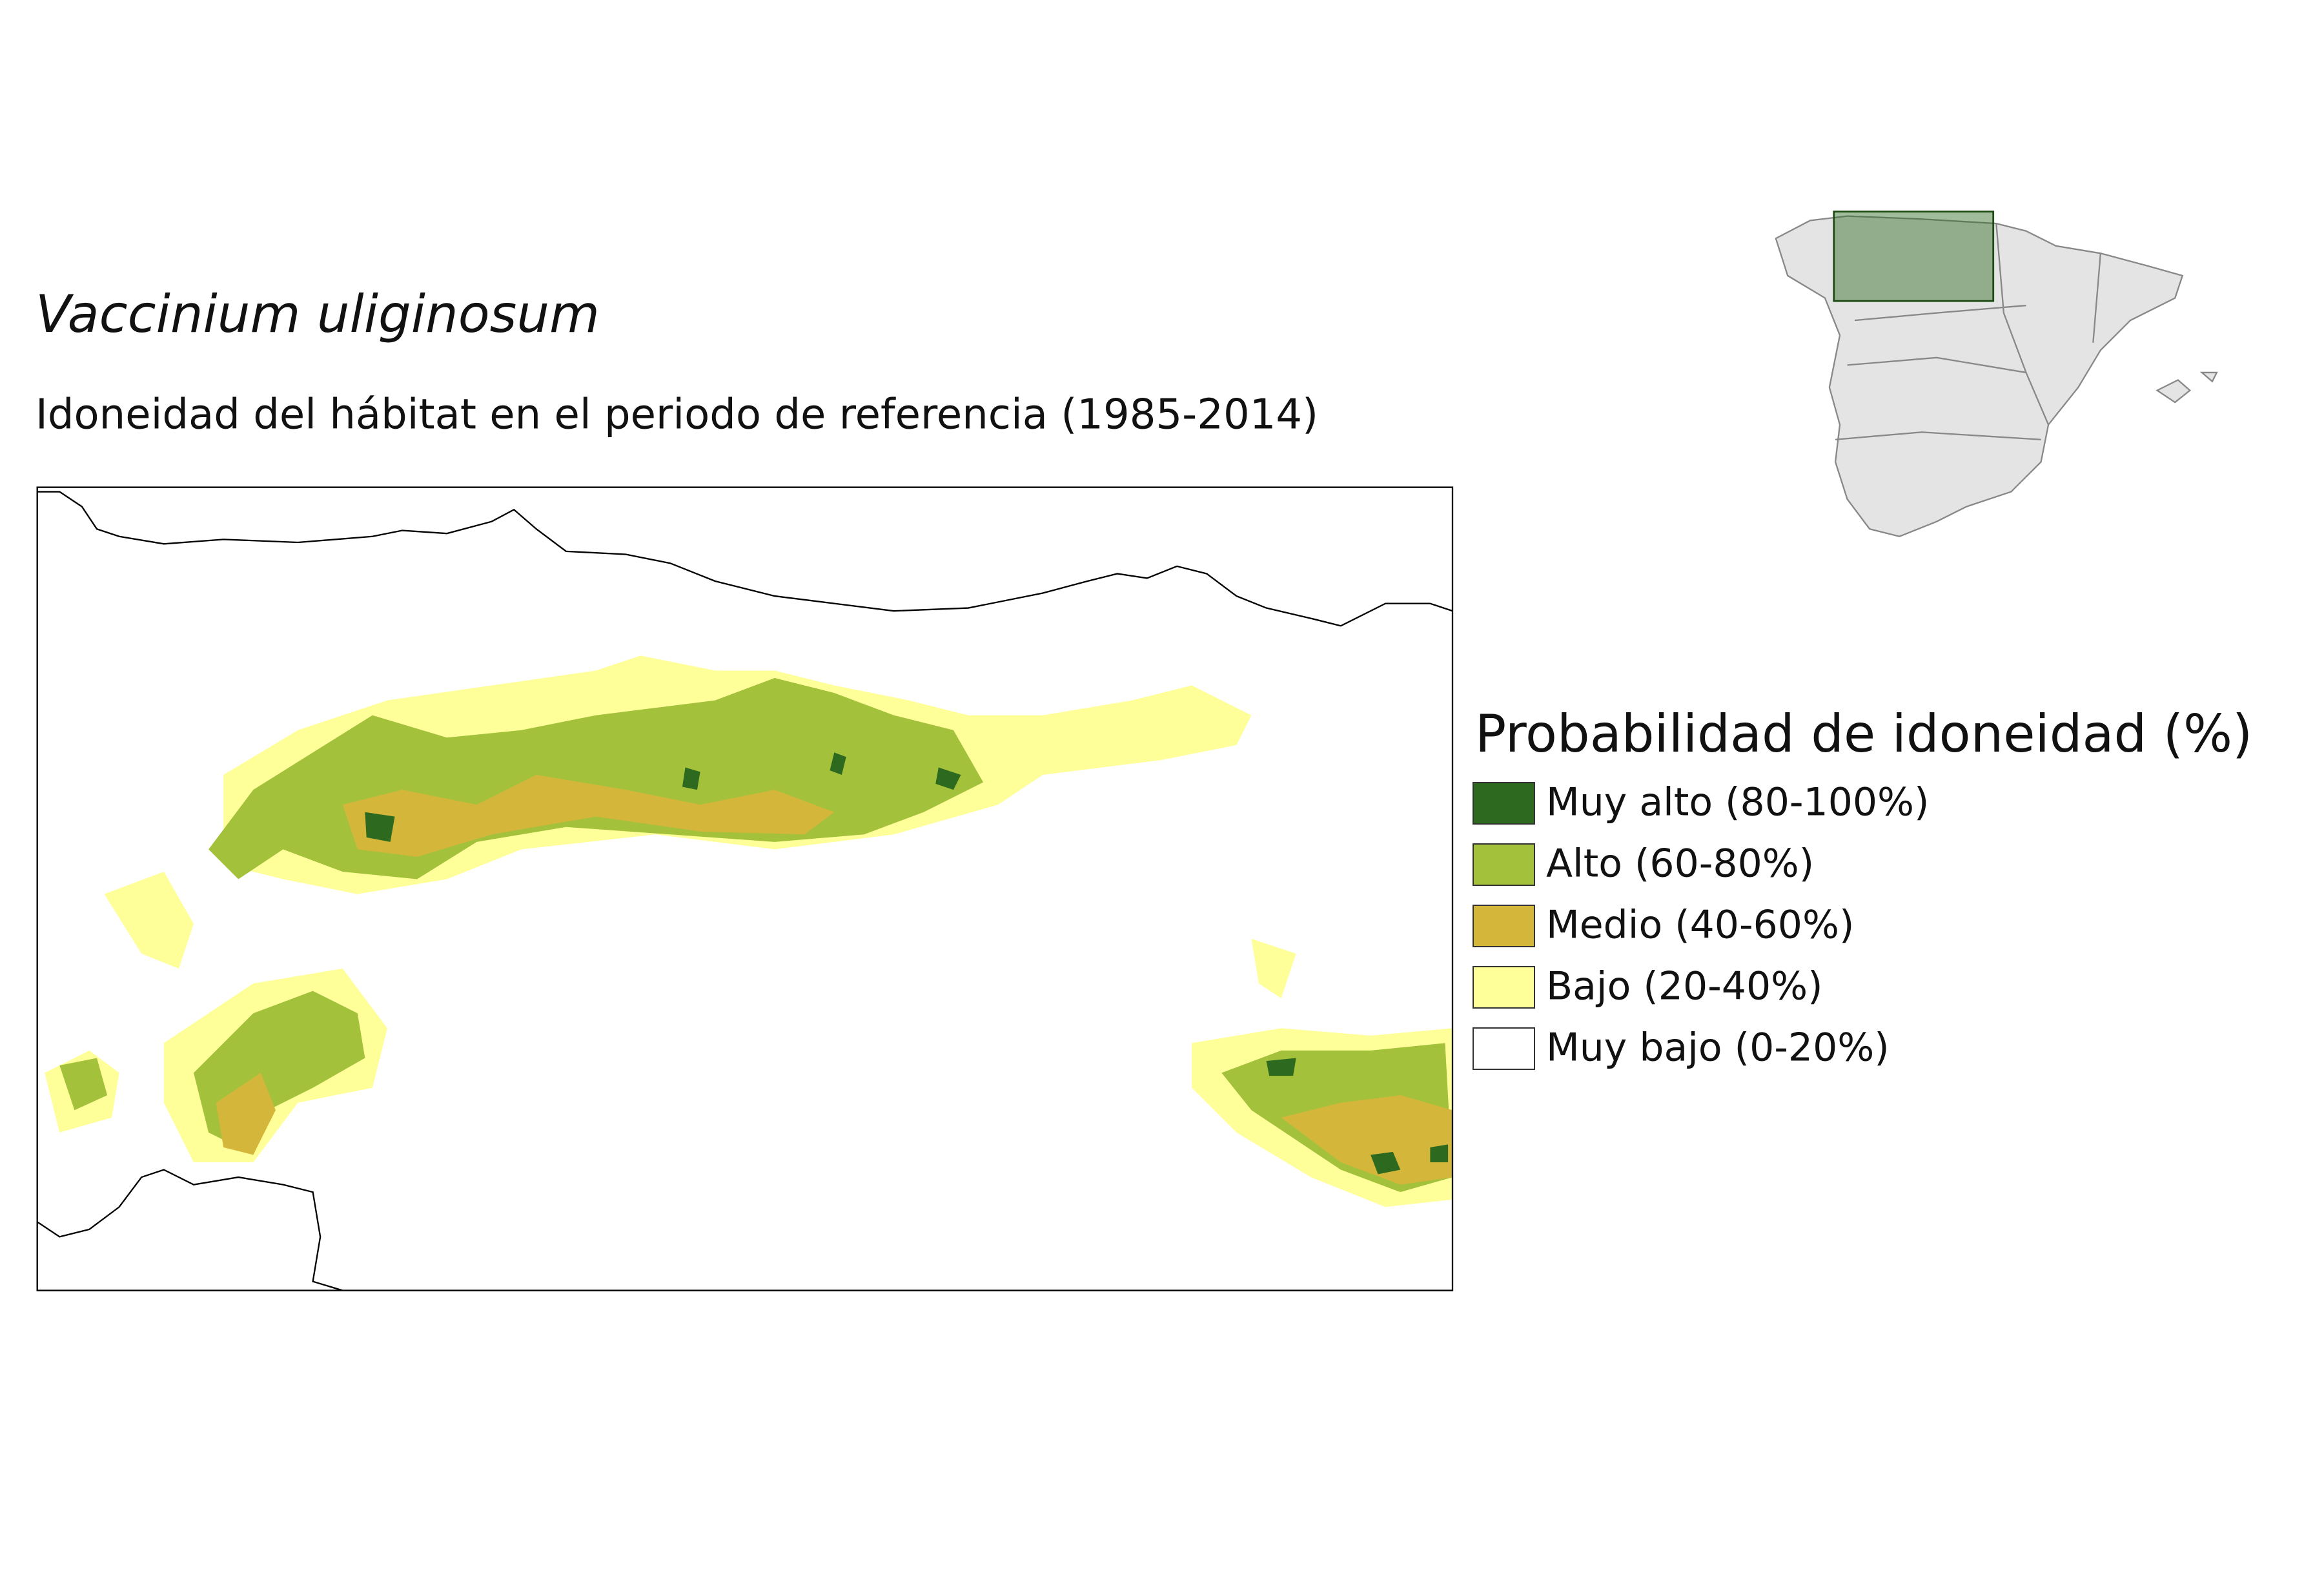  I want to click on inset-map, so click(1996, 374).